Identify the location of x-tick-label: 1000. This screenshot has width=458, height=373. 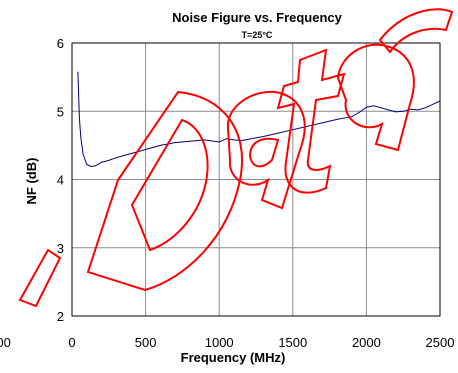
(219, 342).